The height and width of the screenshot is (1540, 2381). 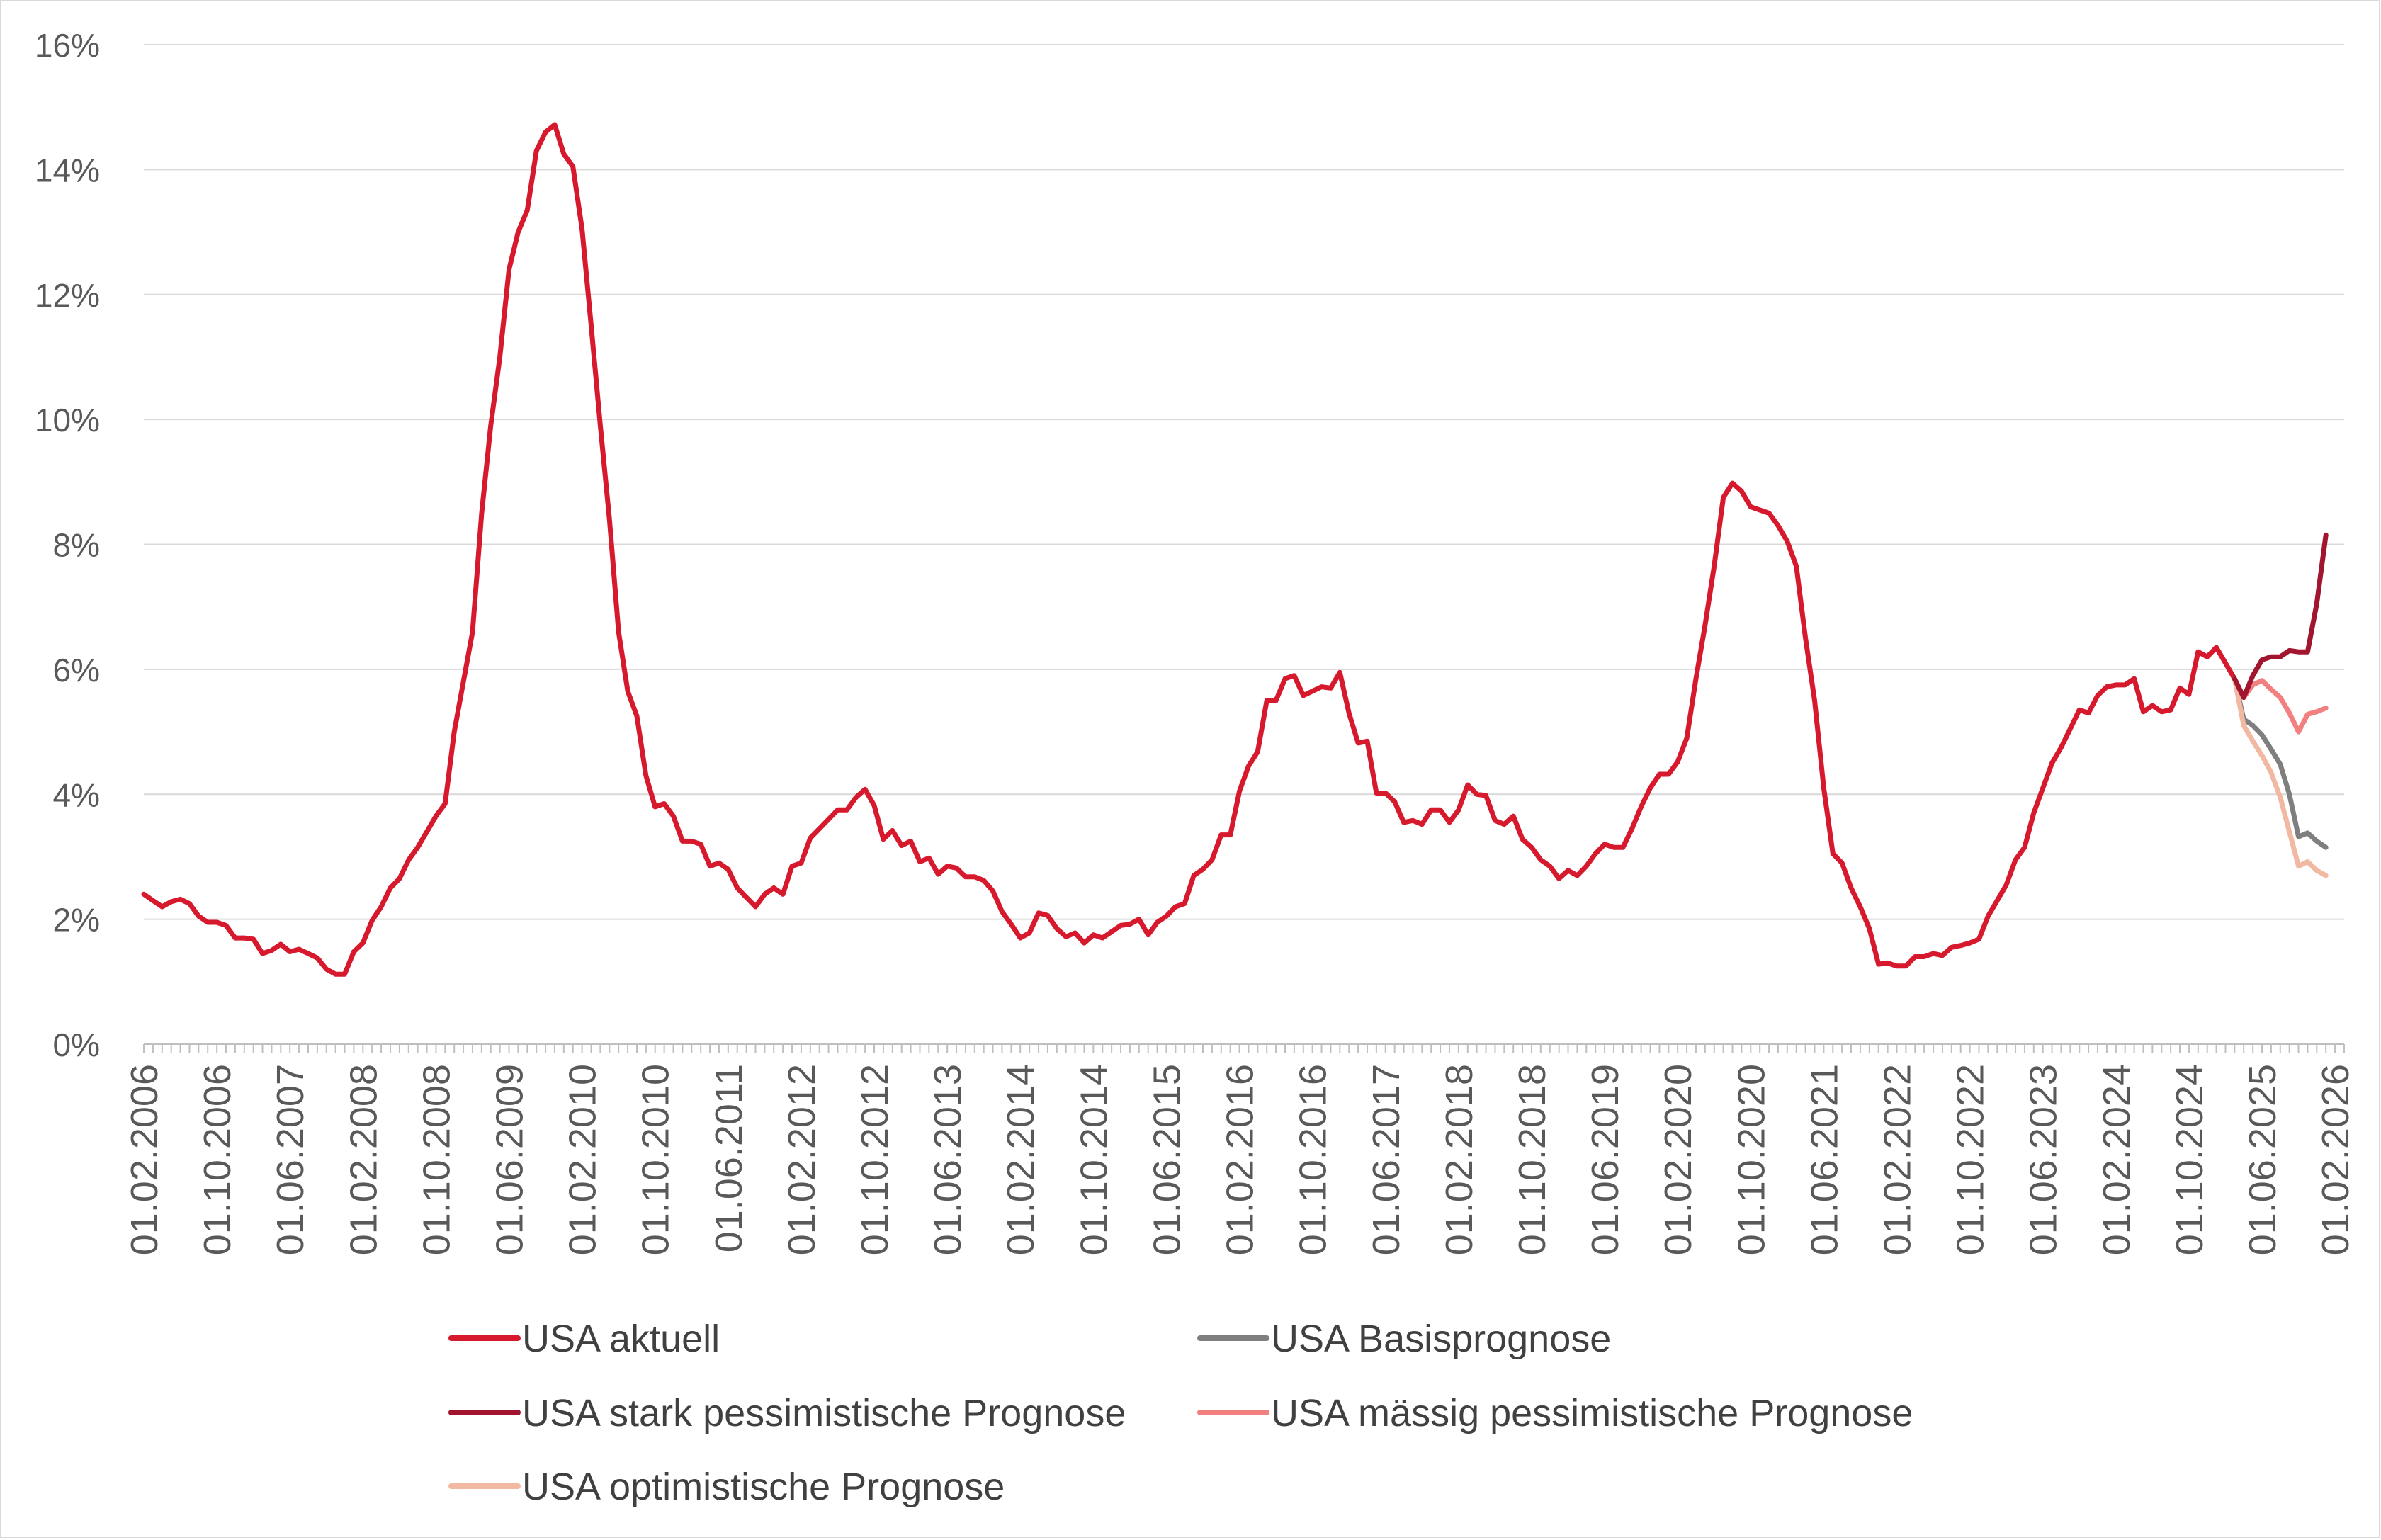 What do you see at coordinates (2044, 1159) in the screenshot?
I see `x-tick-label: 01.06.2023` at bounding box center [2044, 1159].